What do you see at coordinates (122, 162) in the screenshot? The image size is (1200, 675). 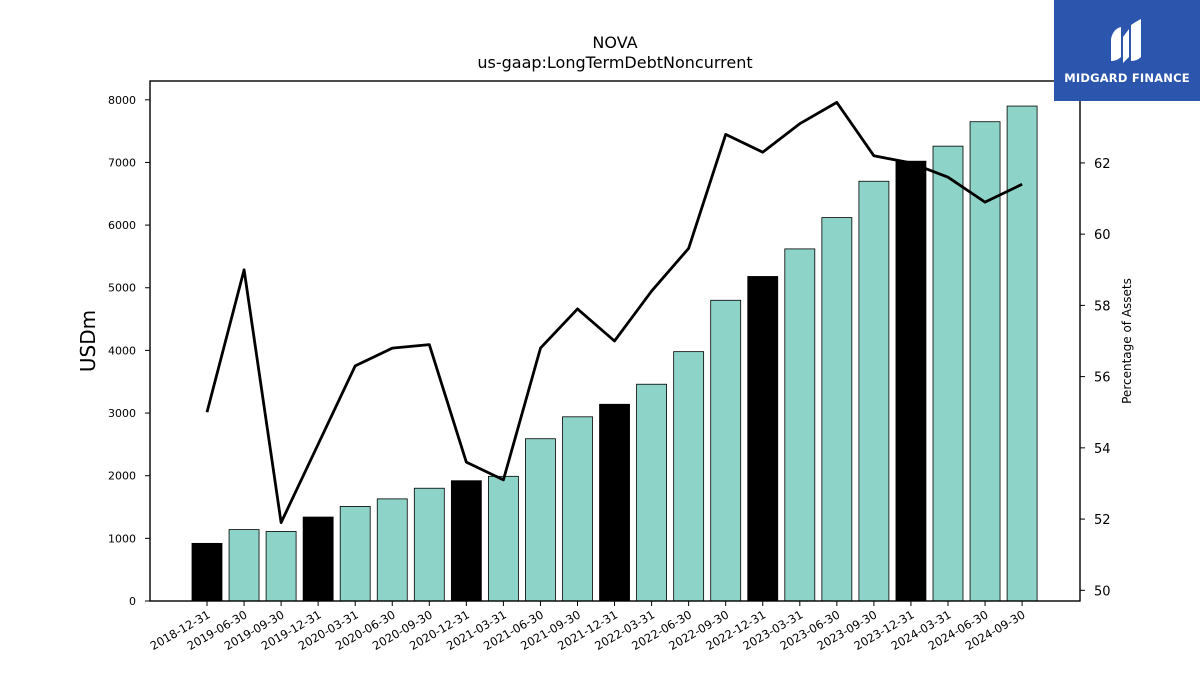 I see `y-tick-label: 7000` at bounding box center [122, 162].